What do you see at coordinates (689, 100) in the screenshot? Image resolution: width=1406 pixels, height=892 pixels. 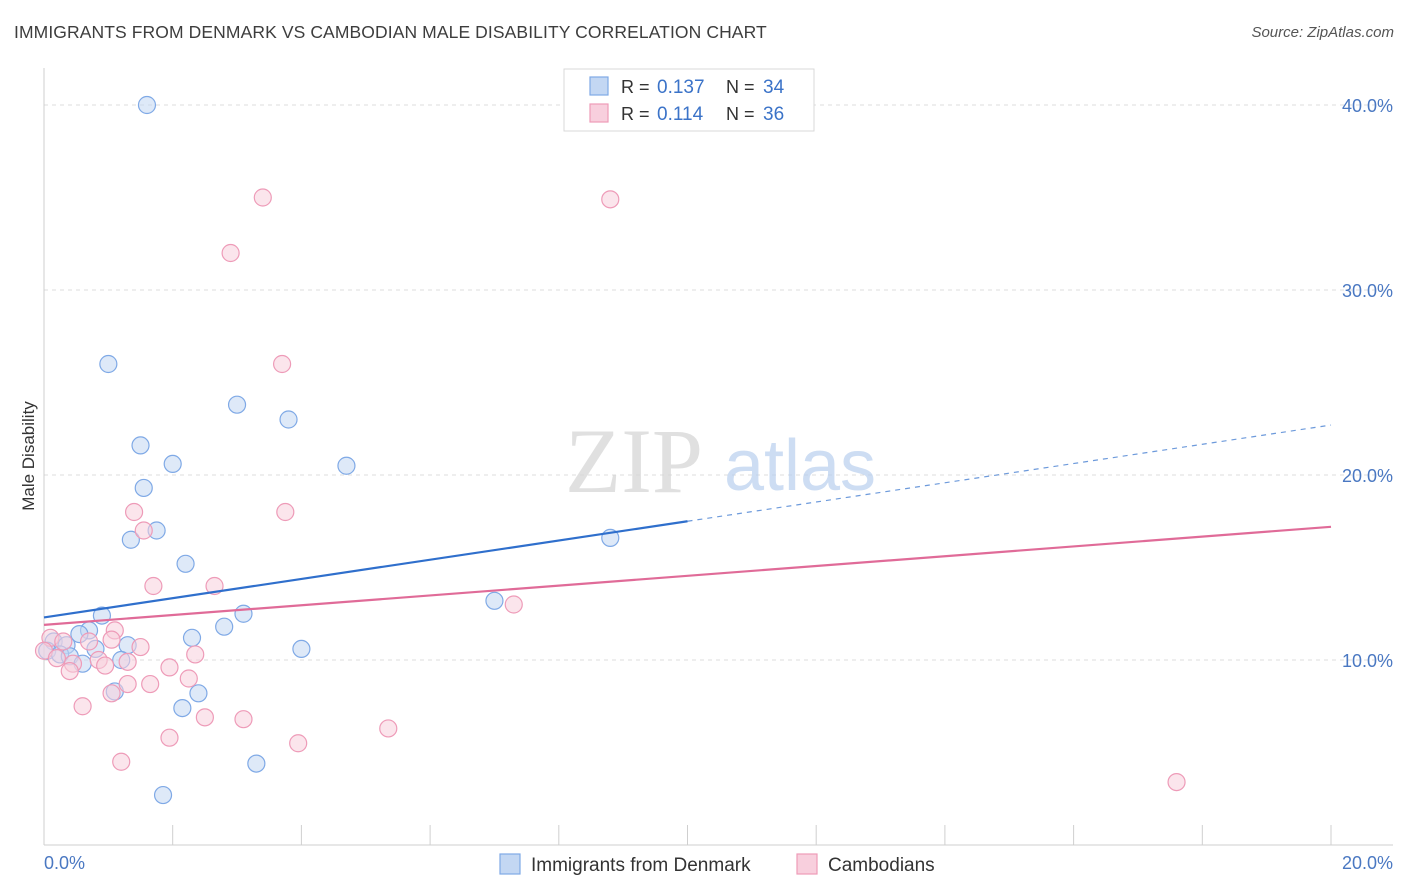 I see `legend-top: R = 0.137 N = 34 R = 0.114 N = 36` at bounding box center [689, 100].